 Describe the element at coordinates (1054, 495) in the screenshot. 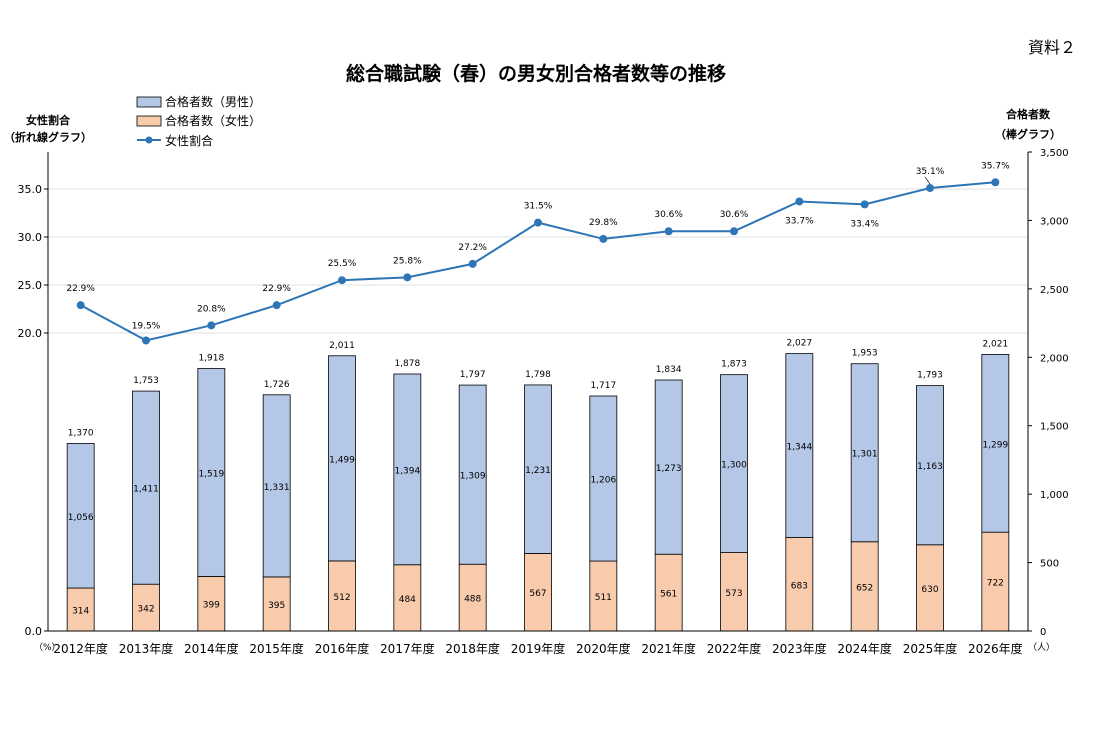

I see `right-tick-label: 1,000` at that location.